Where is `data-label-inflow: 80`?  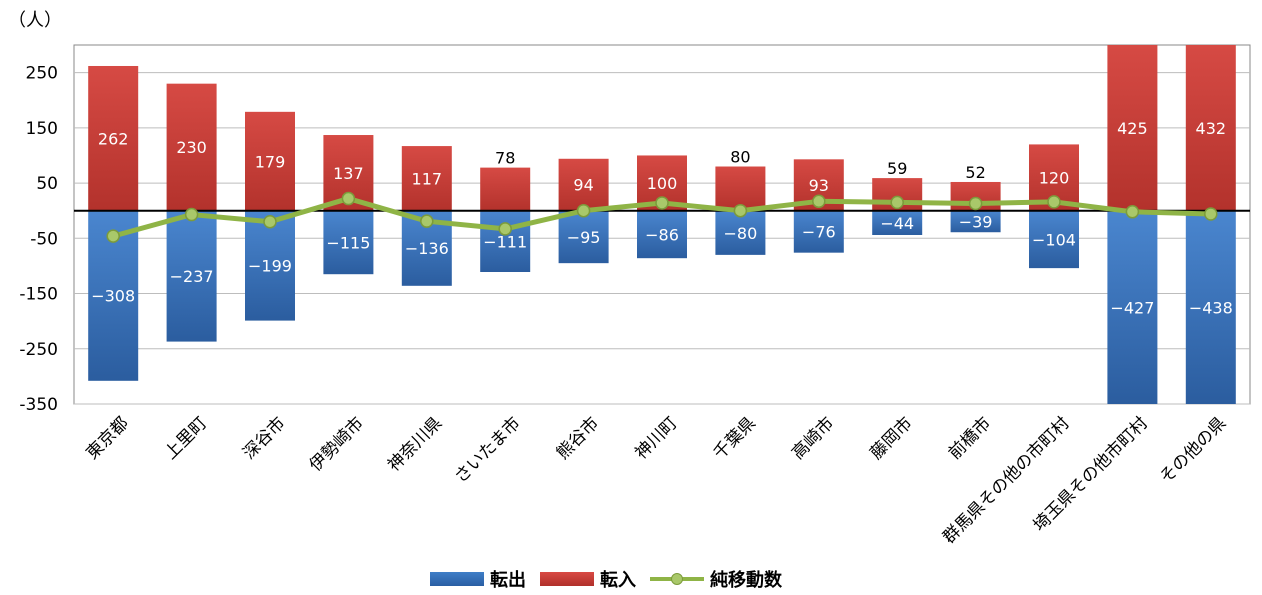 data-label-inflow: 80 is located at coordinates (740, 157).